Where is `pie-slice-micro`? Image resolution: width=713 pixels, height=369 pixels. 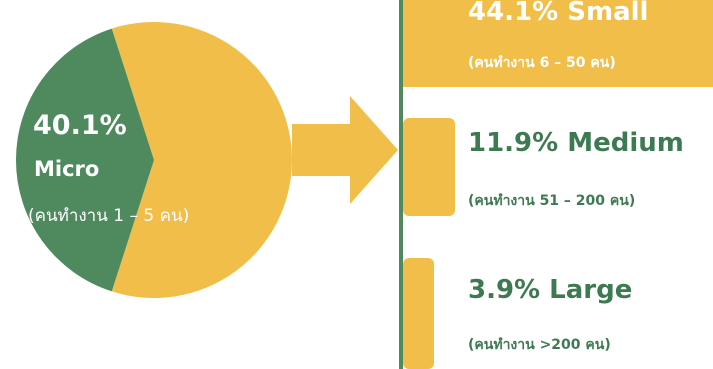
pie-slice-micro is located at coordinates (85, 160).